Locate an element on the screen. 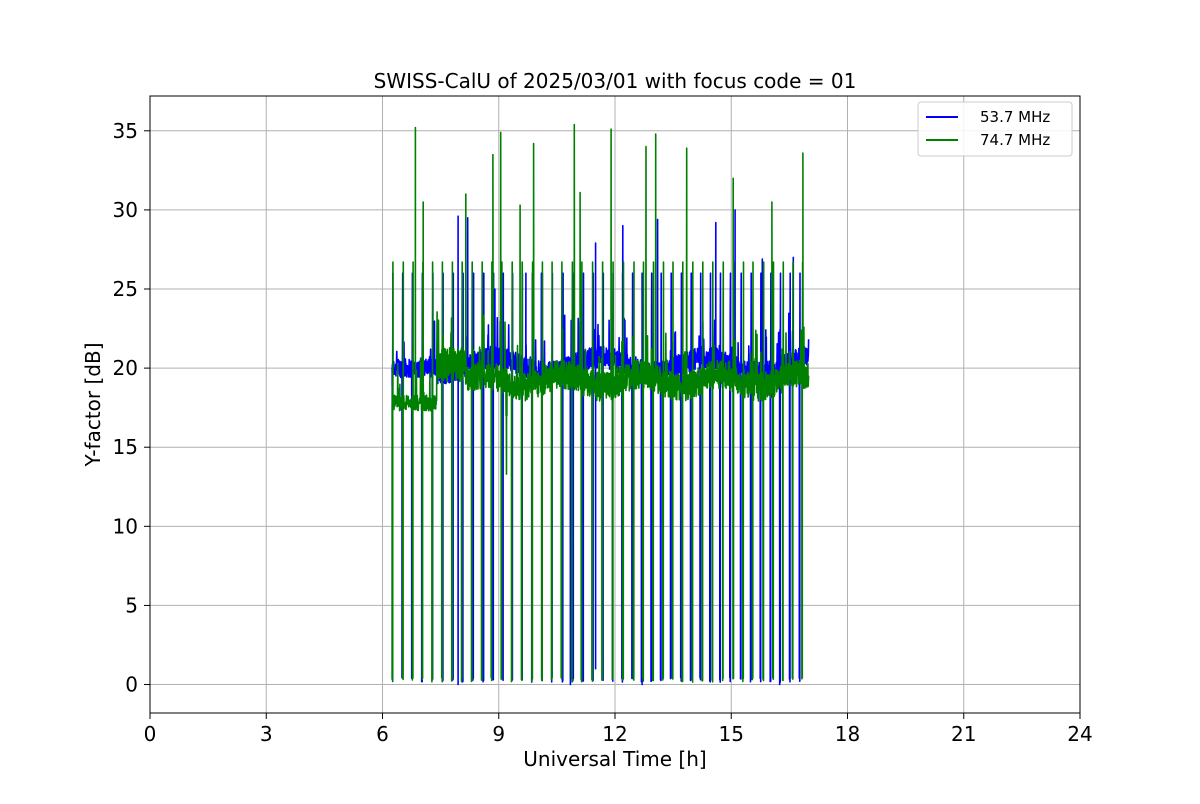  x-tick-label: 21 is located at coordinates (963, 734).